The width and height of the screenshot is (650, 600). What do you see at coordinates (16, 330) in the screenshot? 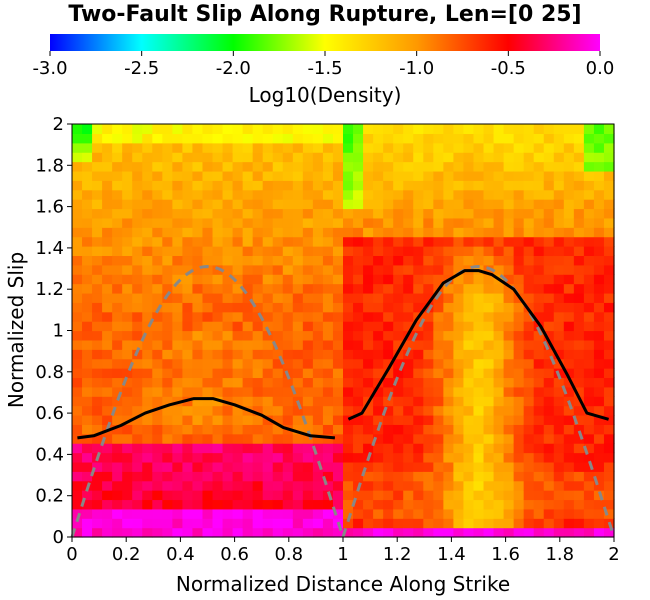
I see `y-axis-label: Normalized Slip` at bounding box center [16, 330].